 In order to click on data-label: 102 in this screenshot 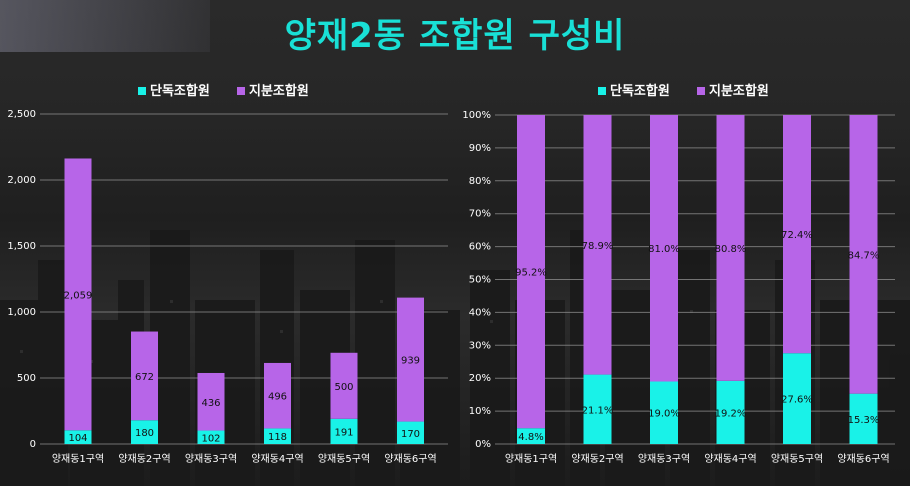, I will do `click(210, 438)`.